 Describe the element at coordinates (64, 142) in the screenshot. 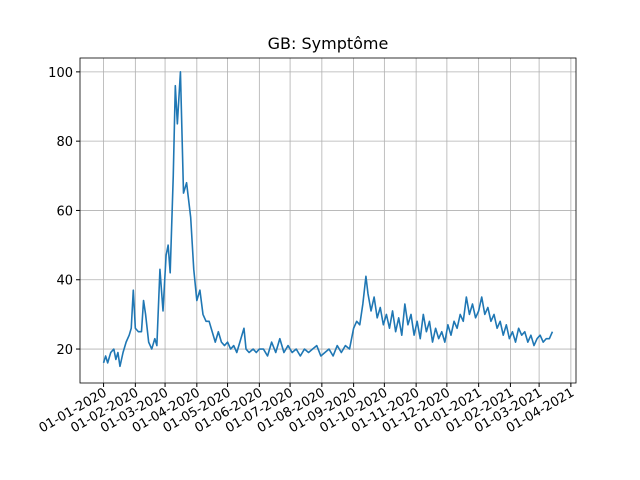

I see `y-tick-label: 80` at that location.